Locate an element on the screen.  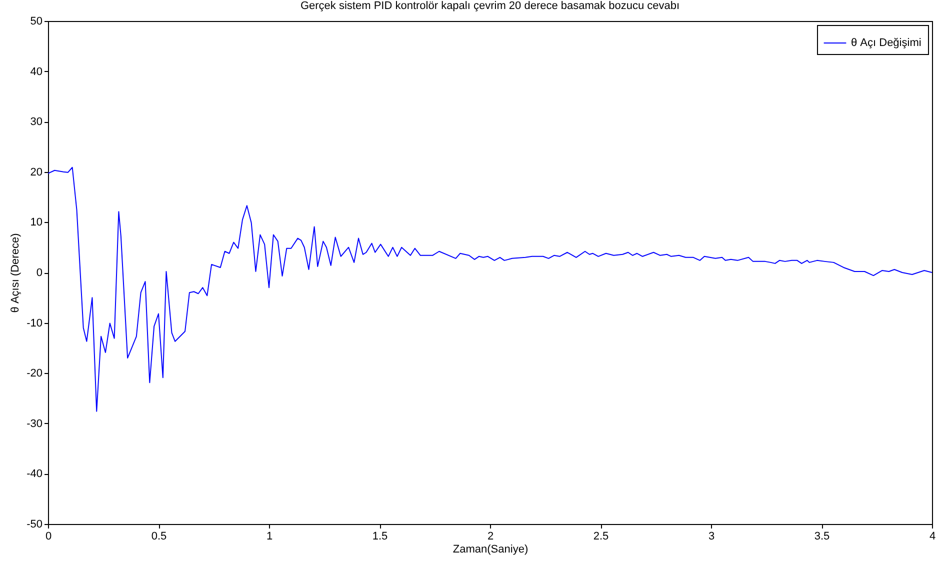
y-tick-label: 0 is located at coordinates (39, 273).